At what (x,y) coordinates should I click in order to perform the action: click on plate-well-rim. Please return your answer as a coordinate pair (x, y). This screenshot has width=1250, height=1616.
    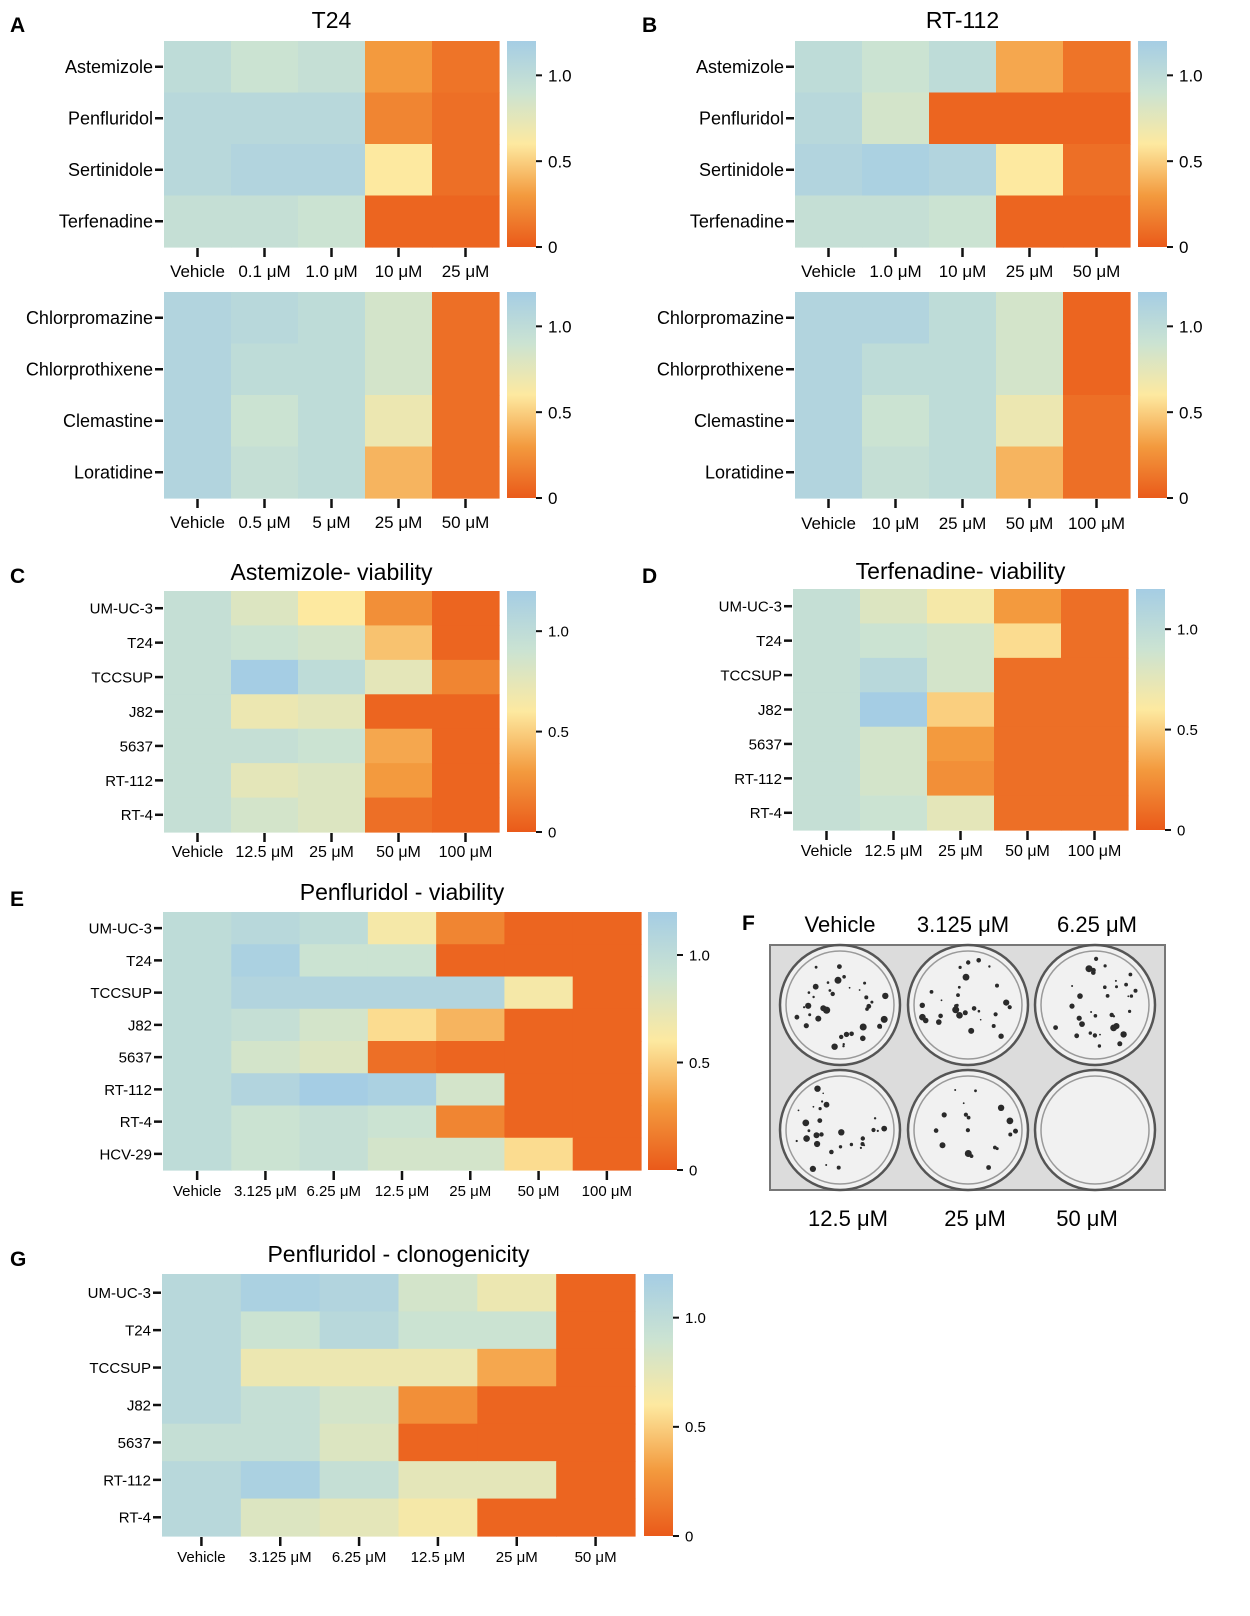
    Looking at the image, I should click on (1095, 1005).